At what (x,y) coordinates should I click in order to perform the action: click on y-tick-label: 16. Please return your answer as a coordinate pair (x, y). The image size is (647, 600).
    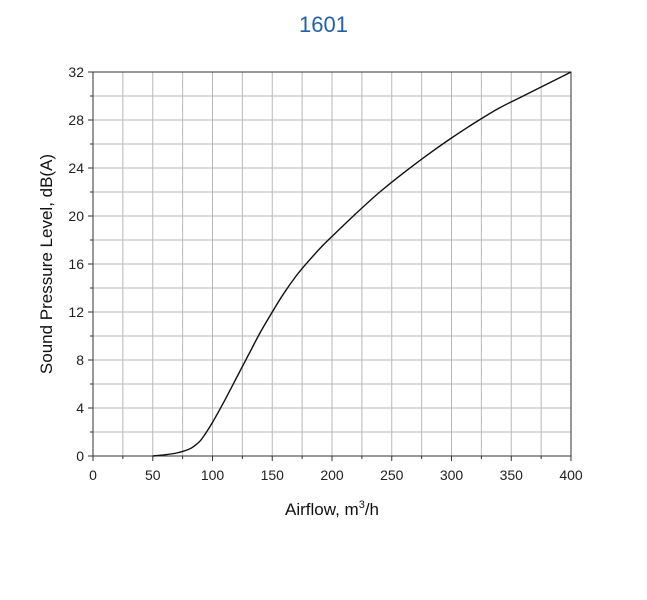
    Looking at the image, I should click on (76, 264).